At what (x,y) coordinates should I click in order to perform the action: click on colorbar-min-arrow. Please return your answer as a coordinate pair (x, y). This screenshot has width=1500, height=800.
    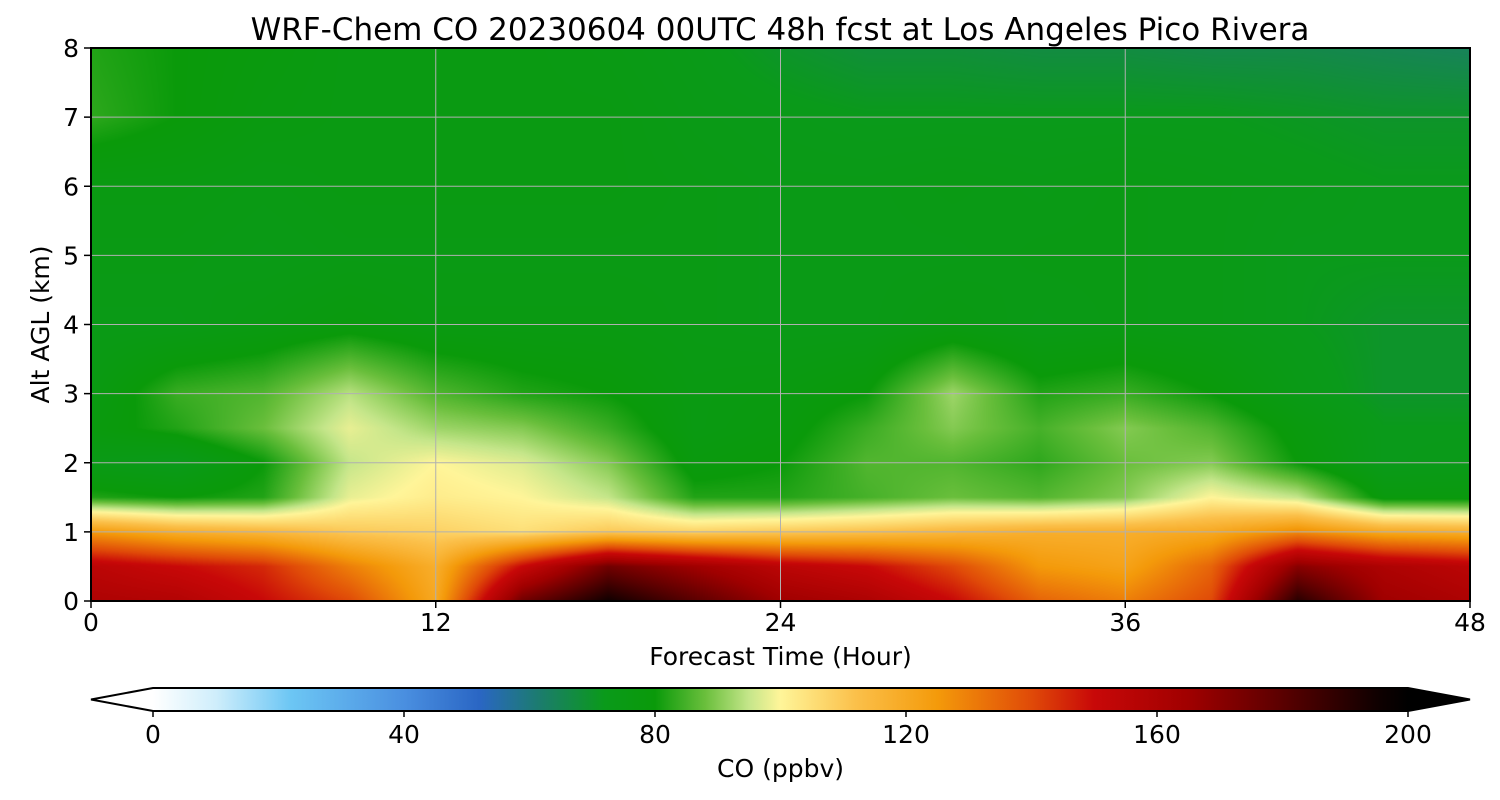
    Looking at the image, I should click on (122, 699).